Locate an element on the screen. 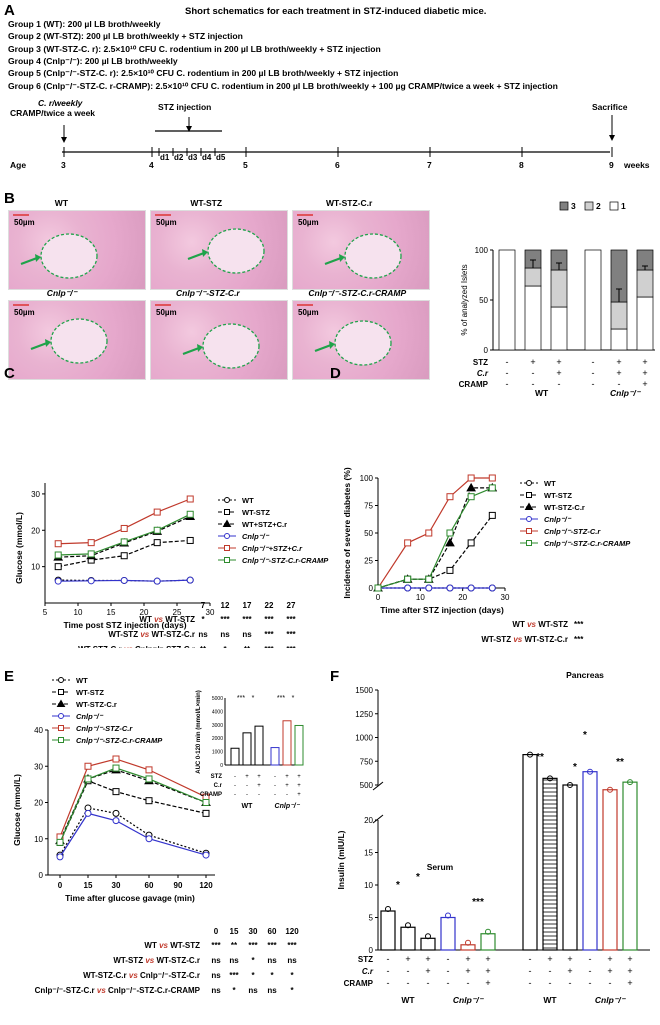 This screenshot has height=1025, width=660. row-sign: + is located at coordinates (487, 971).